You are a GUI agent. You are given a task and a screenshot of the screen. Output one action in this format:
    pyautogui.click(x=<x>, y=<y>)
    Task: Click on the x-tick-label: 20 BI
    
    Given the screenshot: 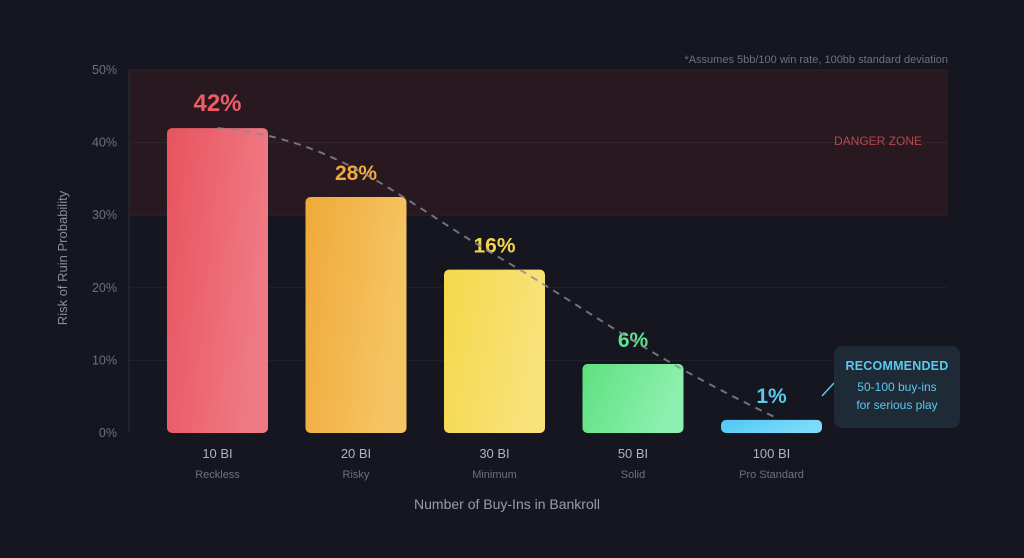 What is the action you would take?
    pyautogui.click(x=356, y=453)
    